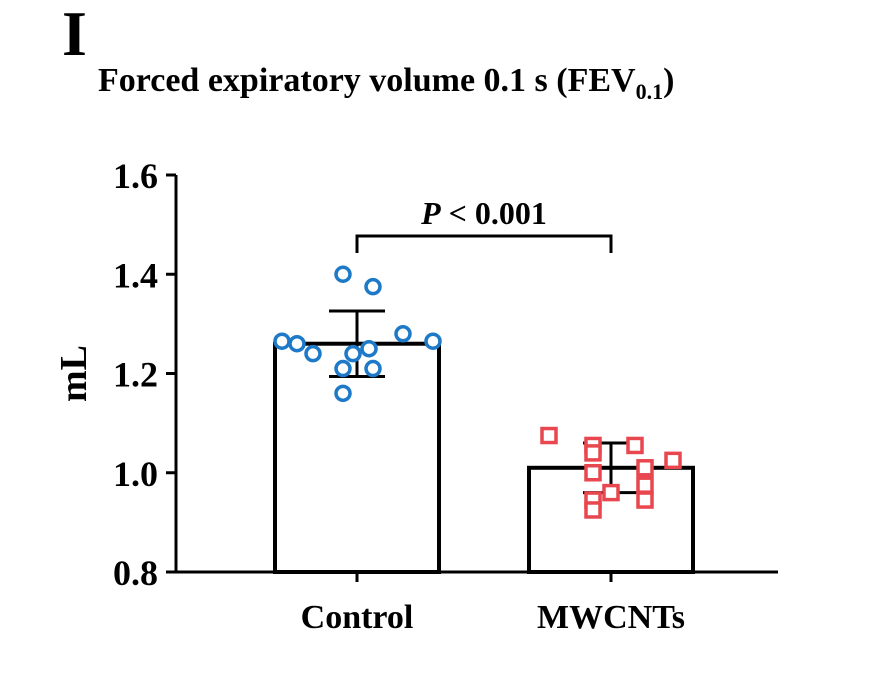 The height and width of the screenshot is (674, 874). I want to click on y-axis-label: mL, so click(74, 373).